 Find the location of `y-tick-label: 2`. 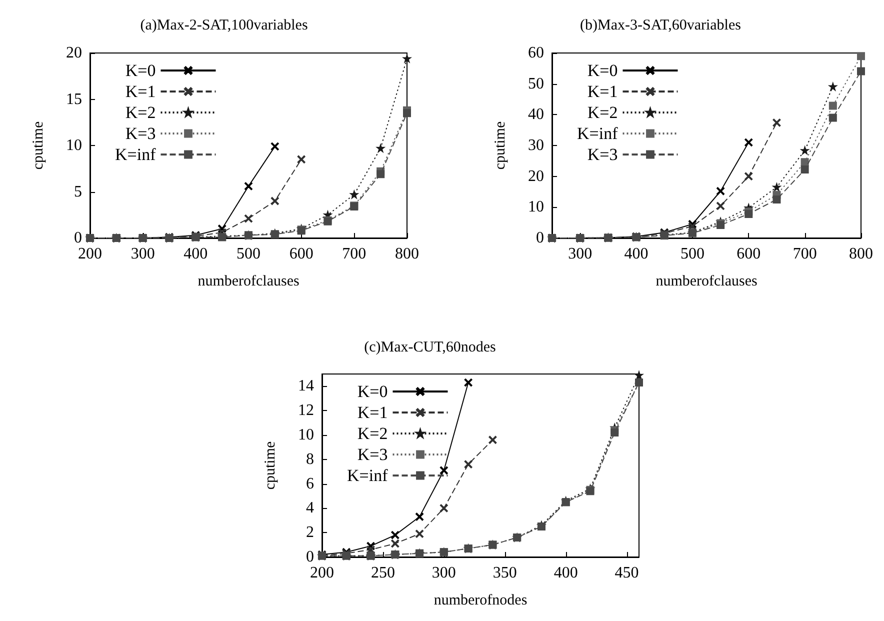

y-tick-label: 2 is located at coordinates (310, 533).